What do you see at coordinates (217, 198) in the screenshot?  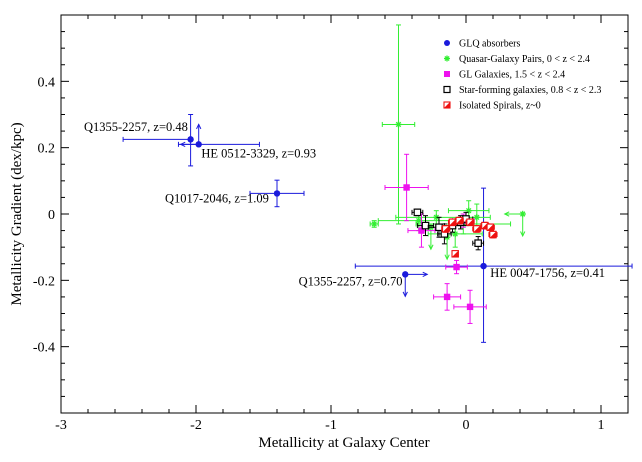 I see `point-annotation: Q1017-2046, z=1.09` at bounding box center [217, 198].